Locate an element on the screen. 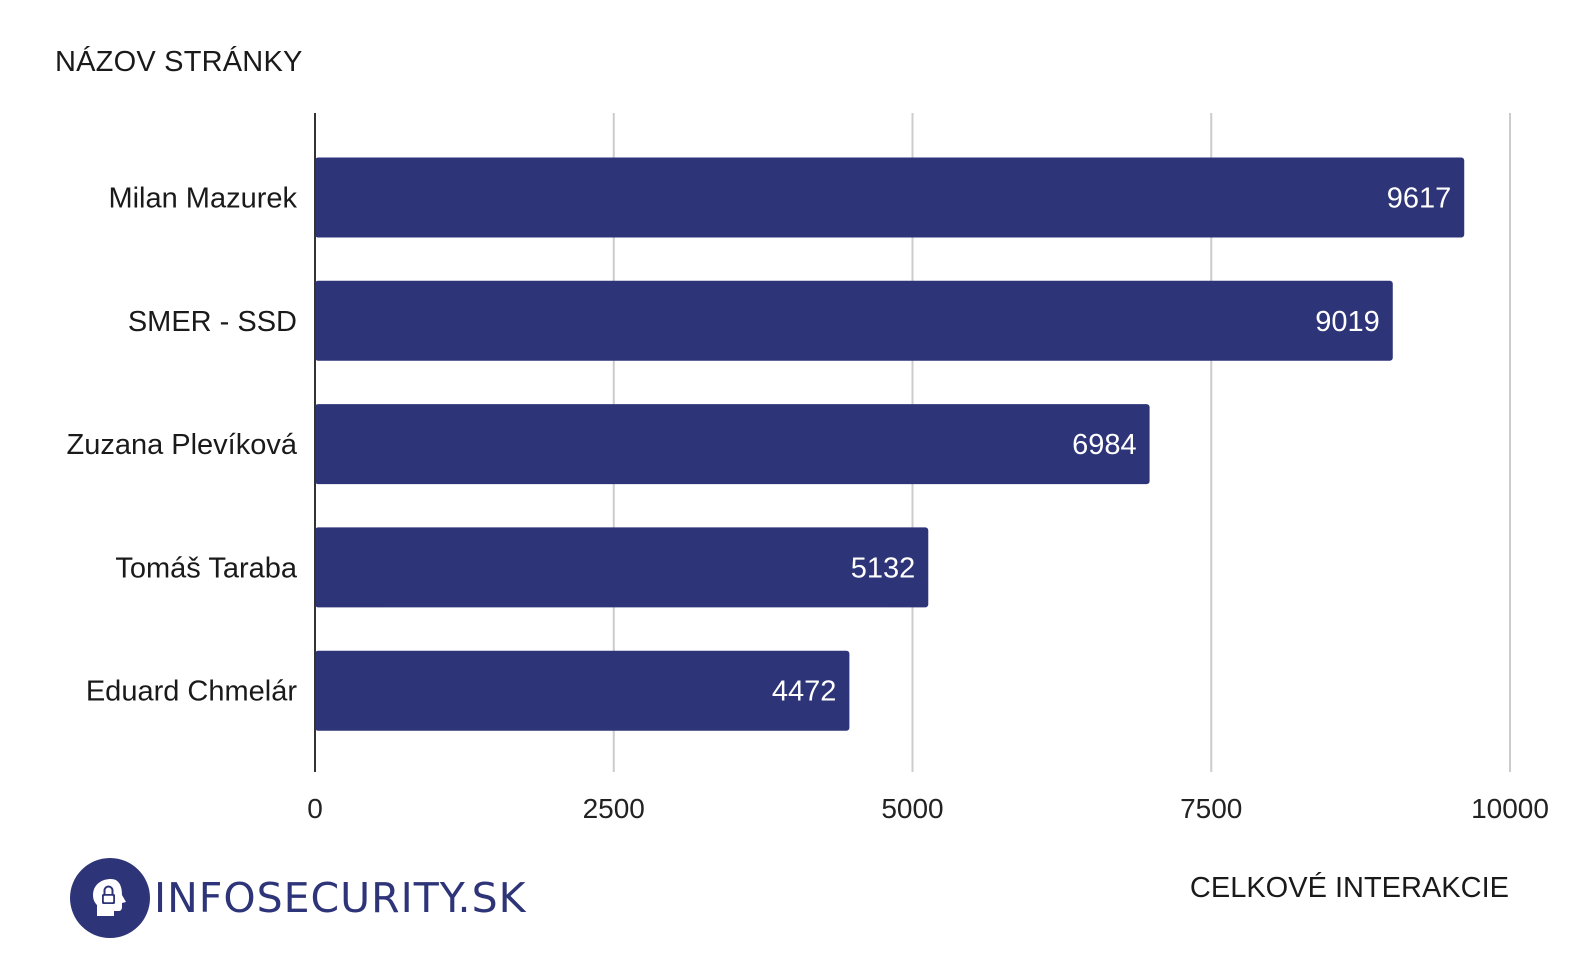 The image size is (1592, 976). x-tick-labels: 0 2500 5000 7500 10000 is located at coordinates (928, 808).